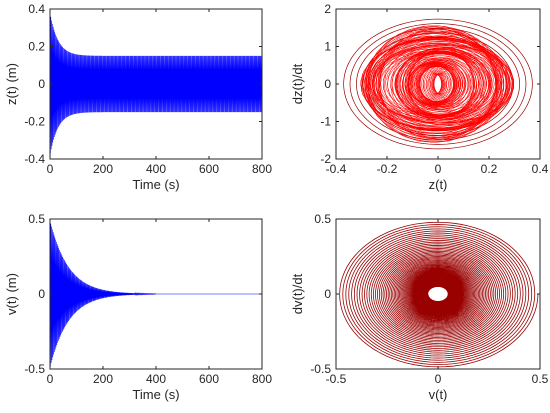 Image resolution: width=550 pixels, height=413 pixels. Describe the element at coordinates (103, 379) in the screenshot. I see `v_time-xtick-label: 200` at that location.